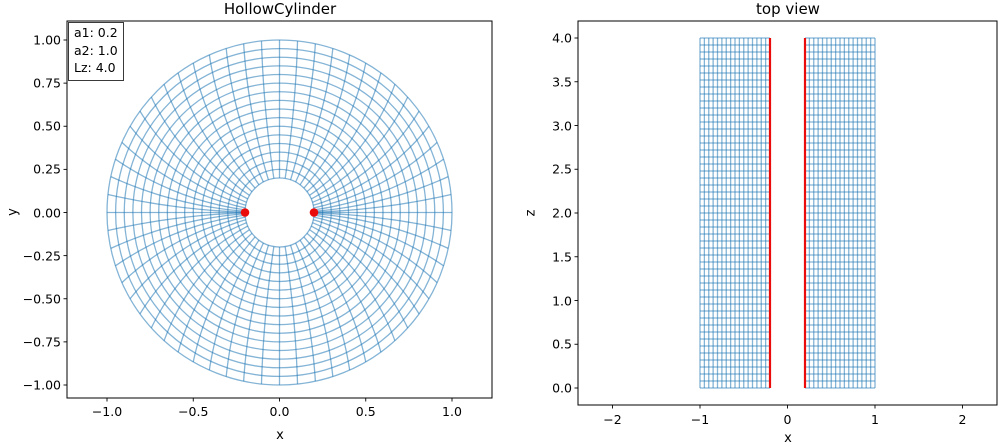 This screenshot has width=1002, height=448. I want to click on right-plot-title: top view, so click(788, 9).